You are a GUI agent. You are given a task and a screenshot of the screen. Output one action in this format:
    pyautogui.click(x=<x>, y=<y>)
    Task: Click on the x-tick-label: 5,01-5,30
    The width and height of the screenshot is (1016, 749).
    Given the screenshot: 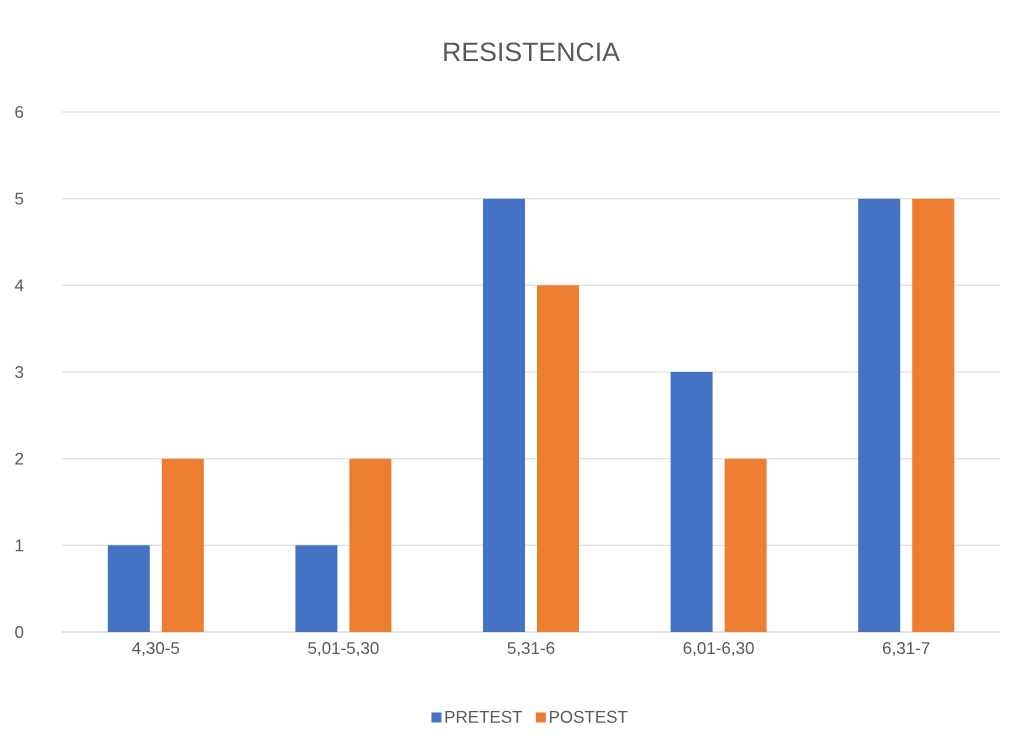 What is the action you would take?
    pyautogui.click(x=343, y=649)
    